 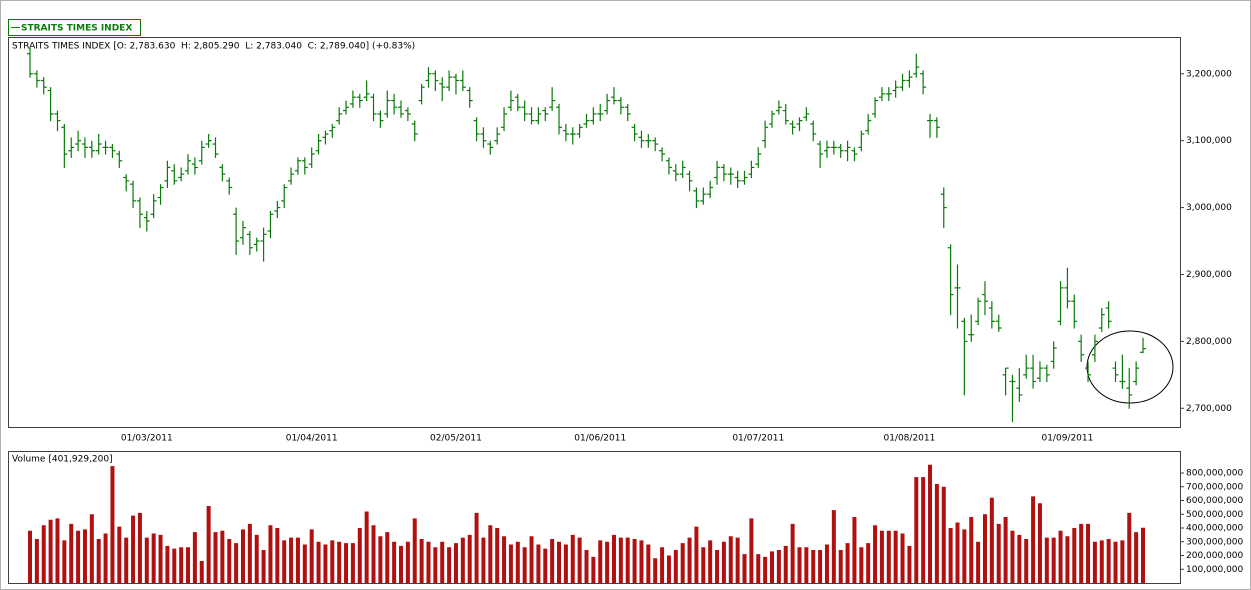 I want to click on x-tick-label: 01/07/2011, so click(x=758, y=439).